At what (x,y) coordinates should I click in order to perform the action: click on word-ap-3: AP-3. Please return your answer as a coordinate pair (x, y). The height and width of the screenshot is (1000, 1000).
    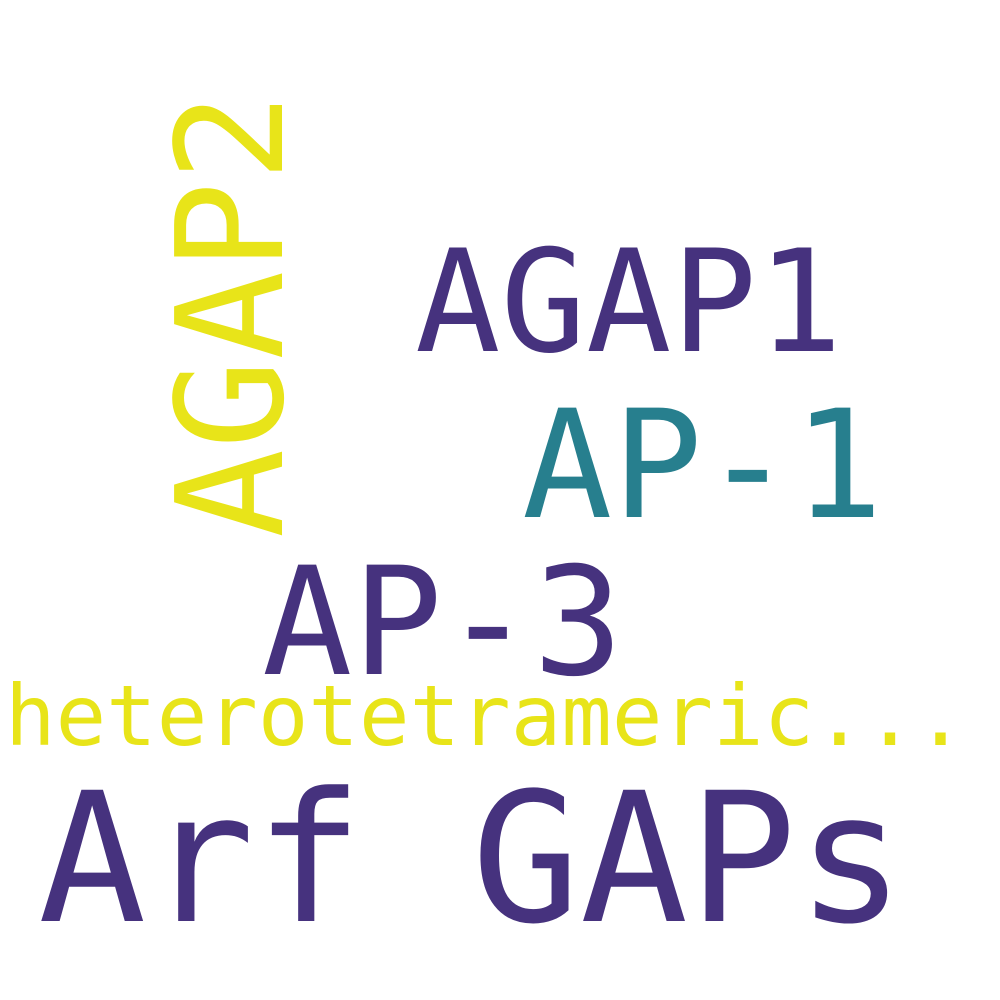
    Looking at the image, I should click on (443, 623).